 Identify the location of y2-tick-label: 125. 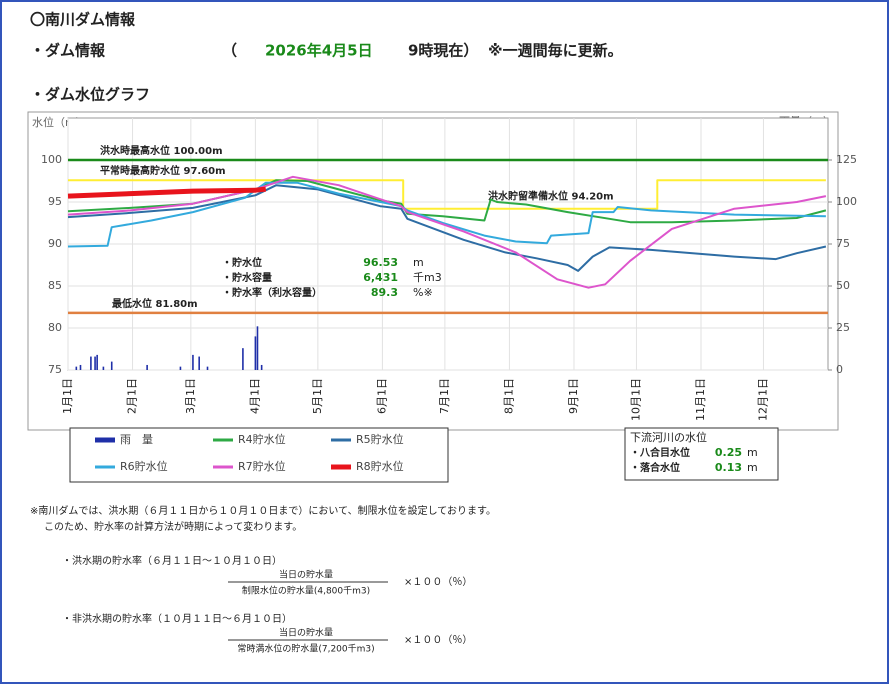
(846, 159).